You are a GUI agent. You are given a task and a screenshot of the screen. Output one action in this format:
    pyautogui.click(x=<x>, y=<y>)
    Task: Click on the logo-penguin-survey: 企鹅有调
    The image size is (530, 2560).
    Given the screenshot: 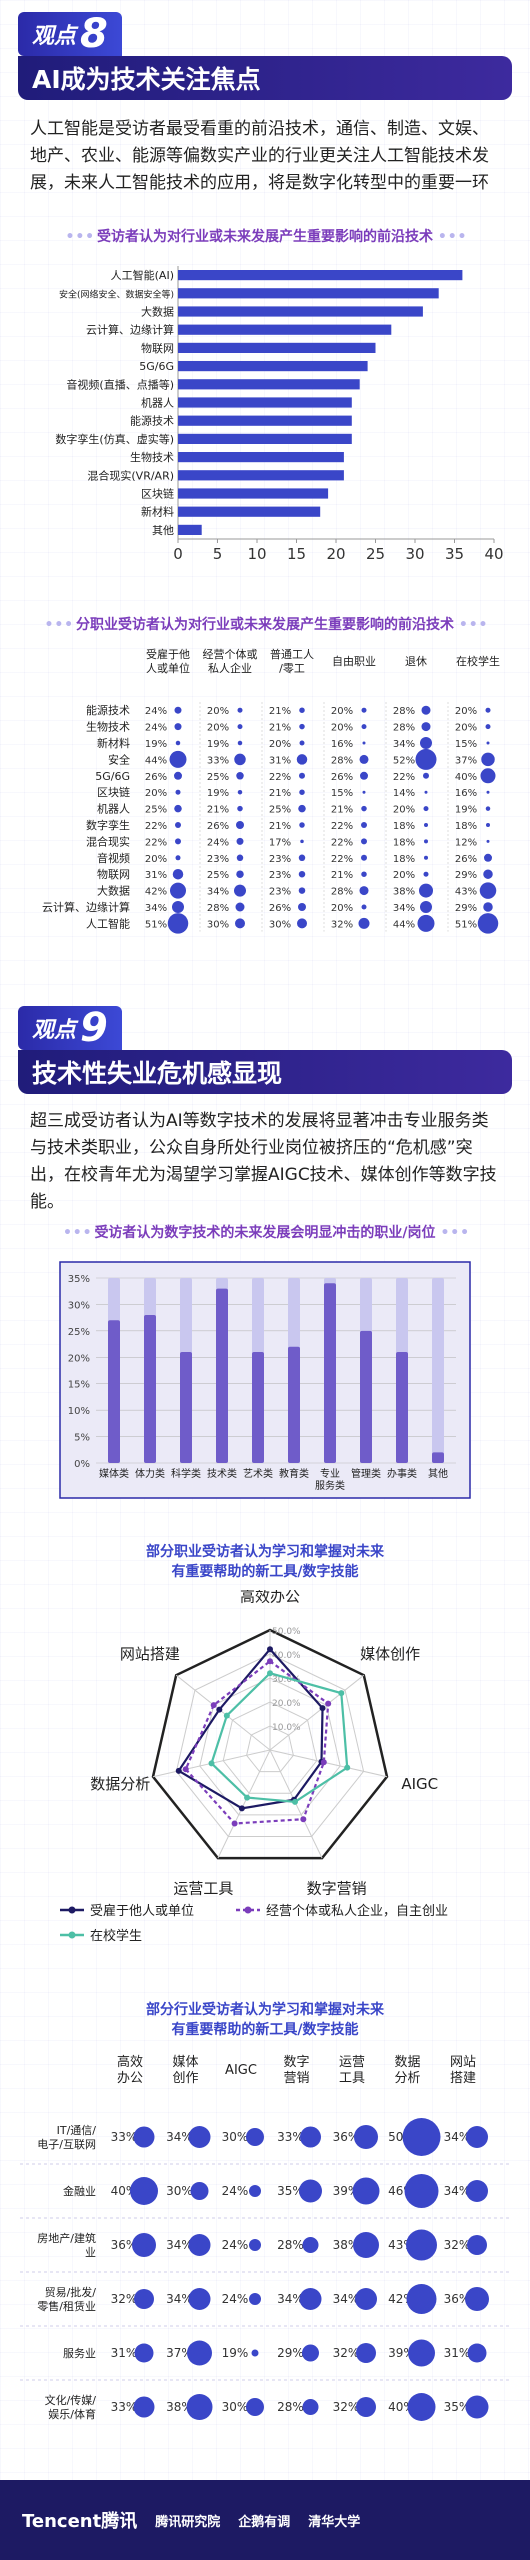 What is the action you would take?
    pyautogui.click(x=264, y=2522)
    